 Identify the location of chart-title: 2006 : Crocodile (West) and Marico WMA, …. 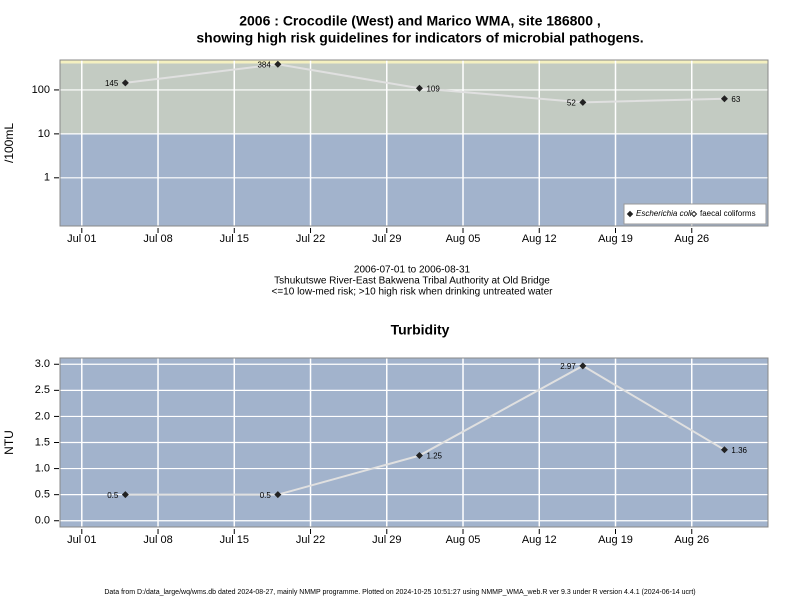
(420, 21).